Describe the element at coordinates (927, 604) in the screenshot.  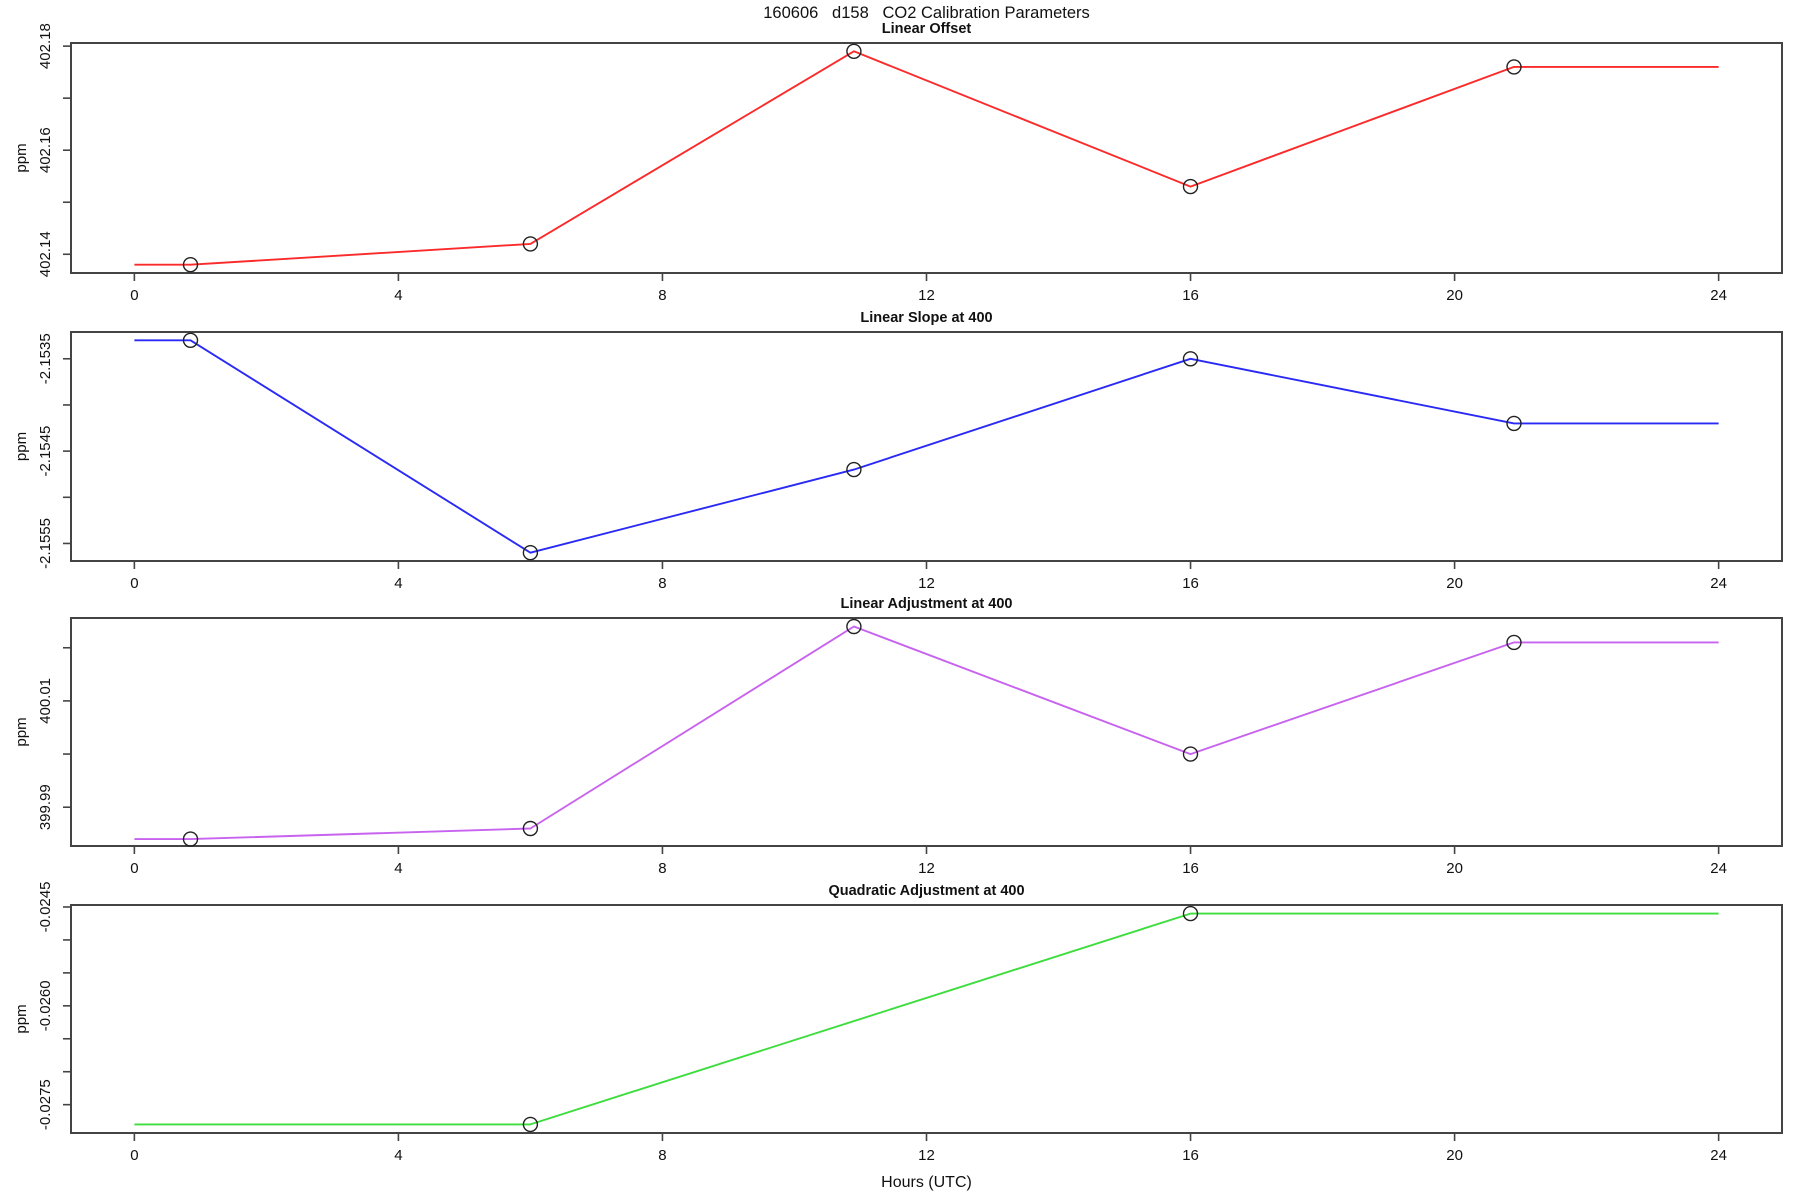
I see `panel-title: Linear Adjustment at 400` at that location.